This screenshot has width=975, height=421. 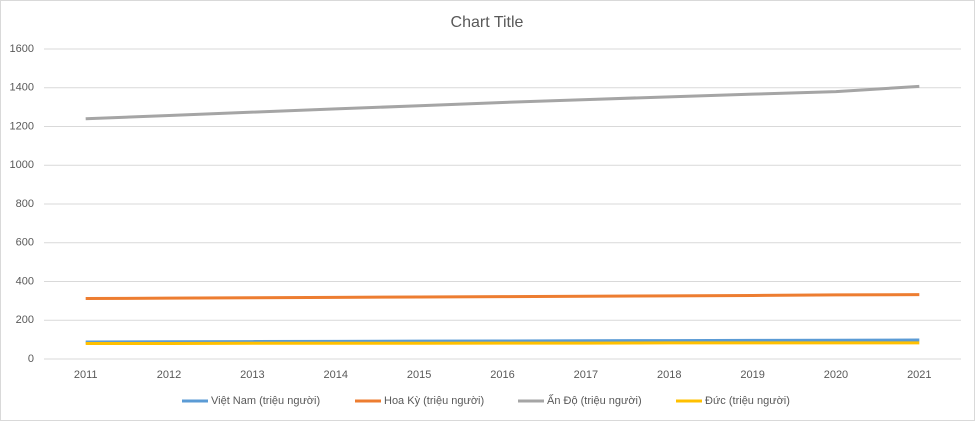 I want to click on y-tick-label: 600, so click(x=25, y=243).